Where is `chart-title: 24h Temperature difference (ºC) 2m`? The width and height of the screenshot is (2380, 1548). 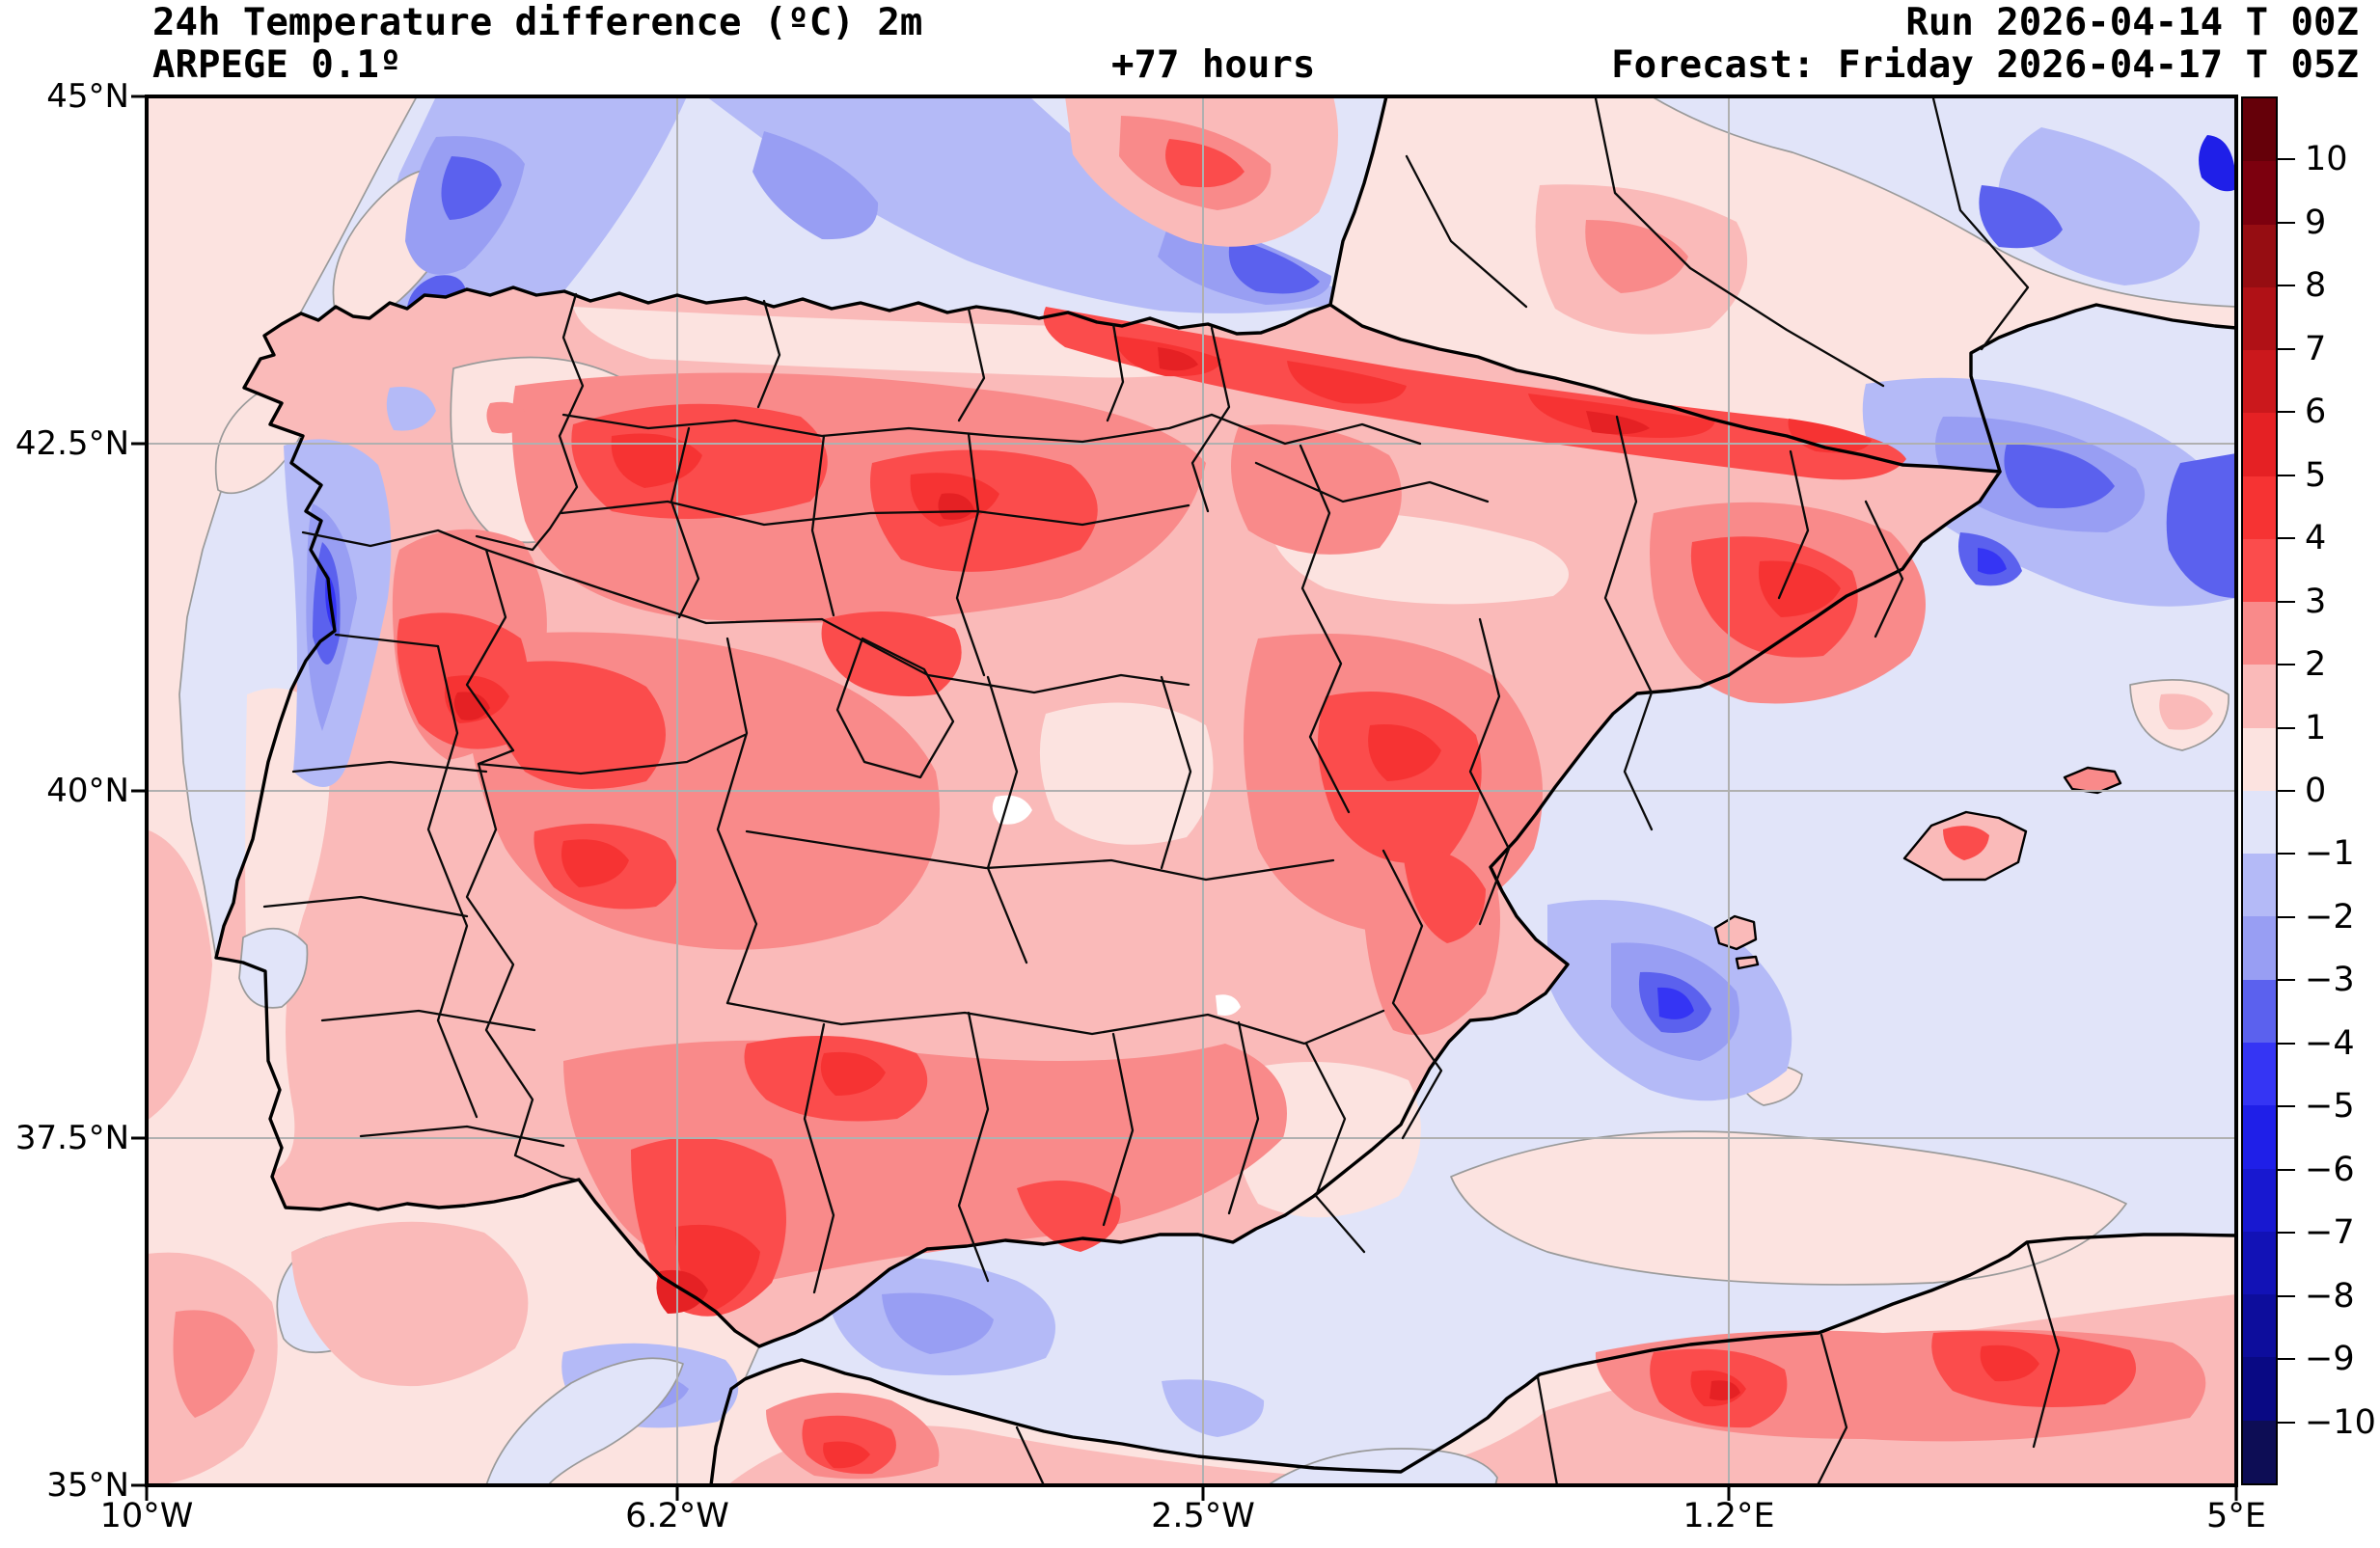 chart-title: 24h Temperature difference (ºC) 2m is located at coordinates (537, 22).